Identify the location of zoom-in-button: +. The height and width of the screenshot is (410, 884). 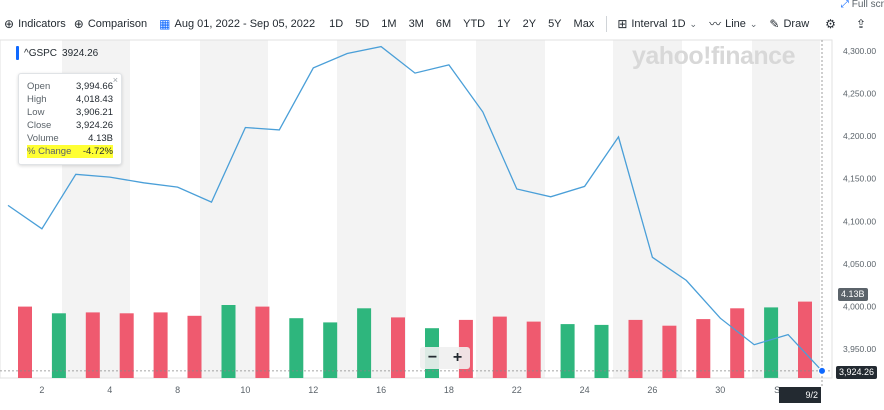
(457, 357).